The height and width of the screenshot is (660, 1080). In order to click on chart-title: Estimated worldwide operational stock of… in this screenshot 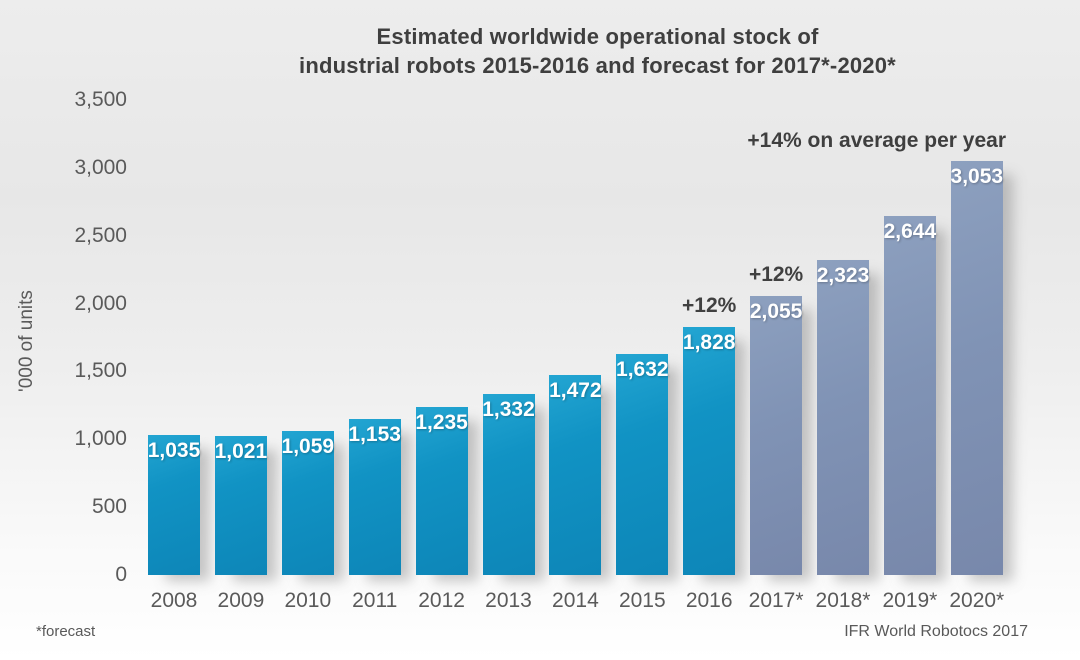, I will do `click(597, 51)`.